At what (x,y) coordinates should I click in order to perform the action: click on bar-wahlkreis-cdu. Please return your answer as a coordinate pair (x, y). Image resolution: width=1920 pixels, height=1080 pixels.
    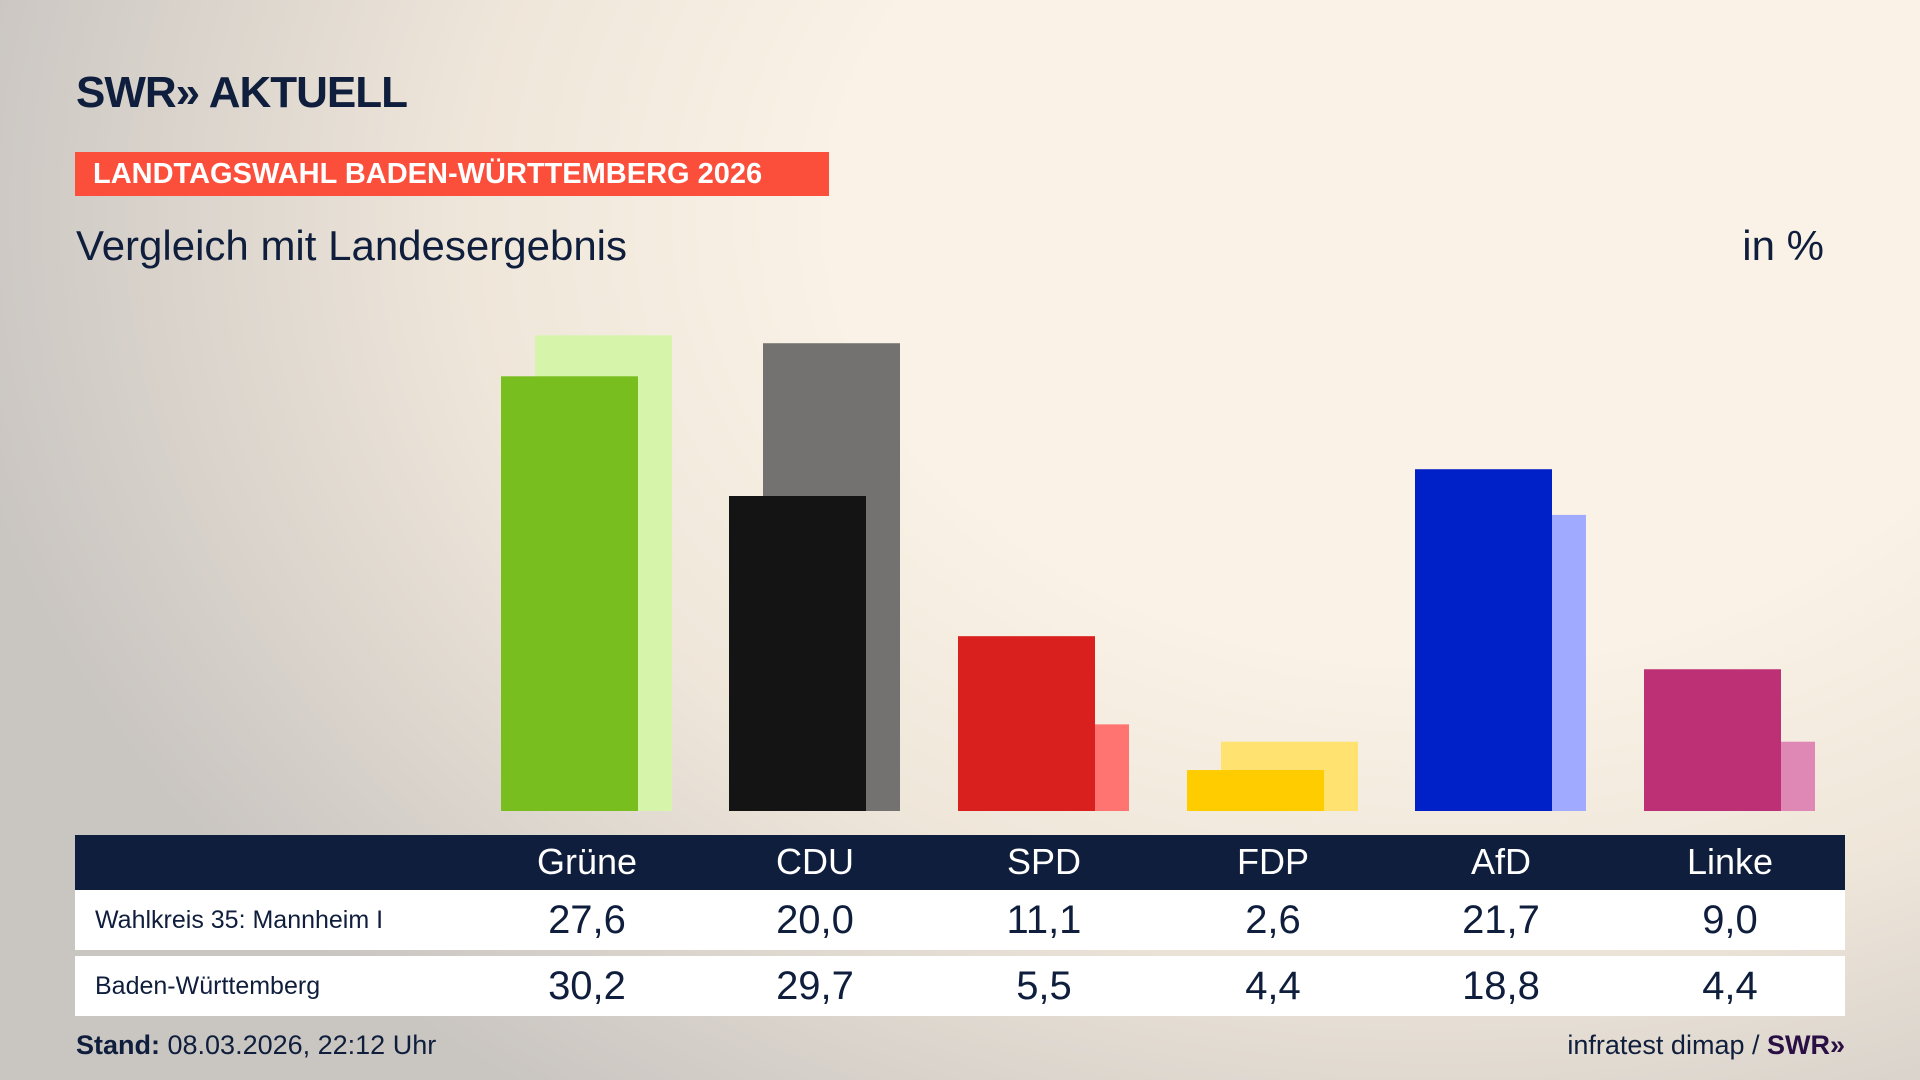
    Looking at the image, I should click on (797, 653).